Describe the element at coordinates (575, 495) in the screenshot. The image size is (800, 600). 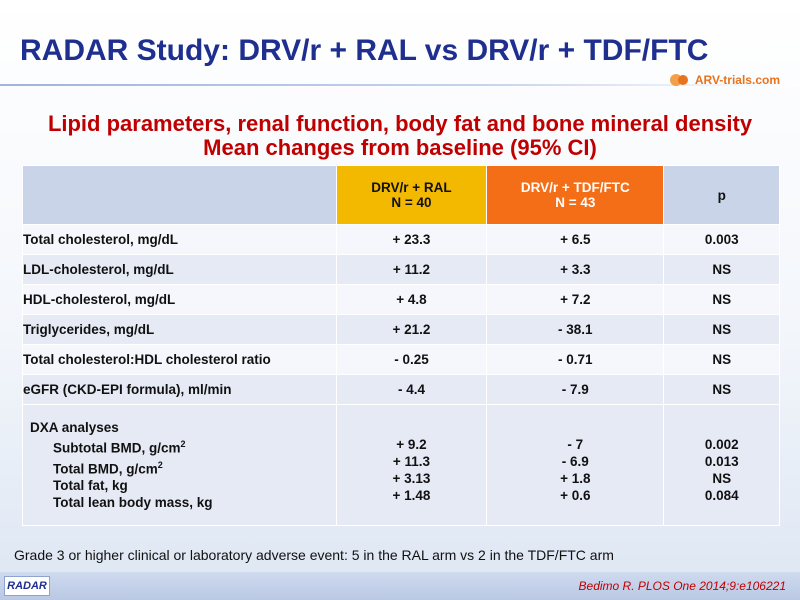
I see `tdf-value: + 0.6` at that location.